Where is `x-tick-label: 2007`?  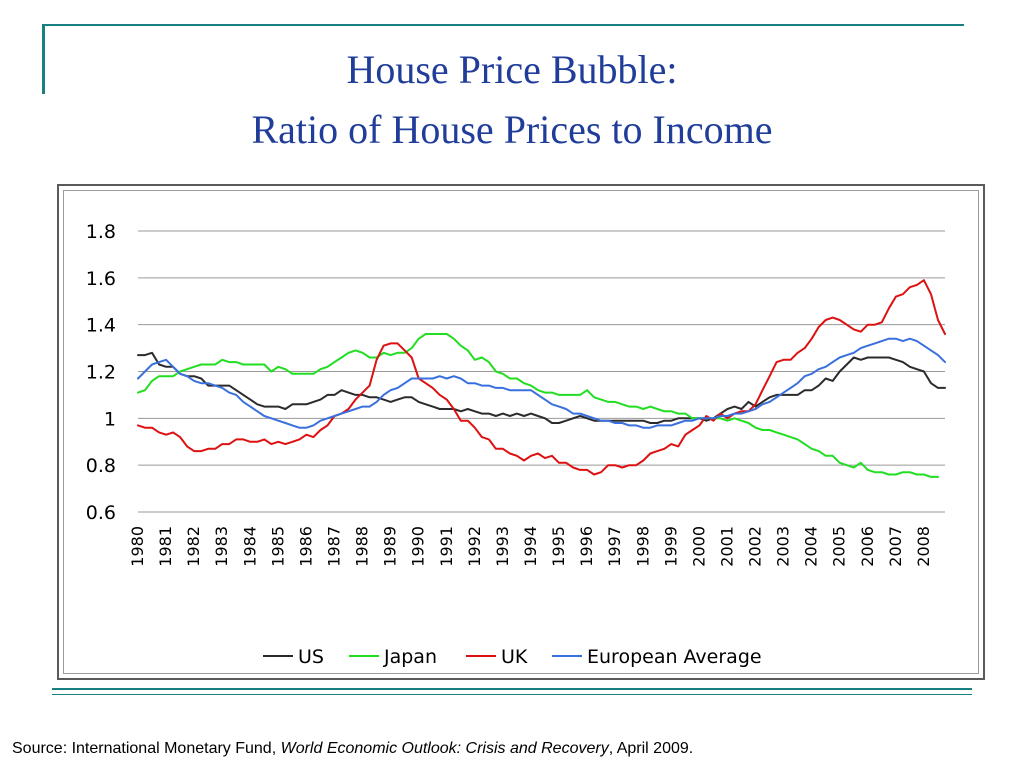
x-tick-label: 2007 is located at coordinates (895, 546).